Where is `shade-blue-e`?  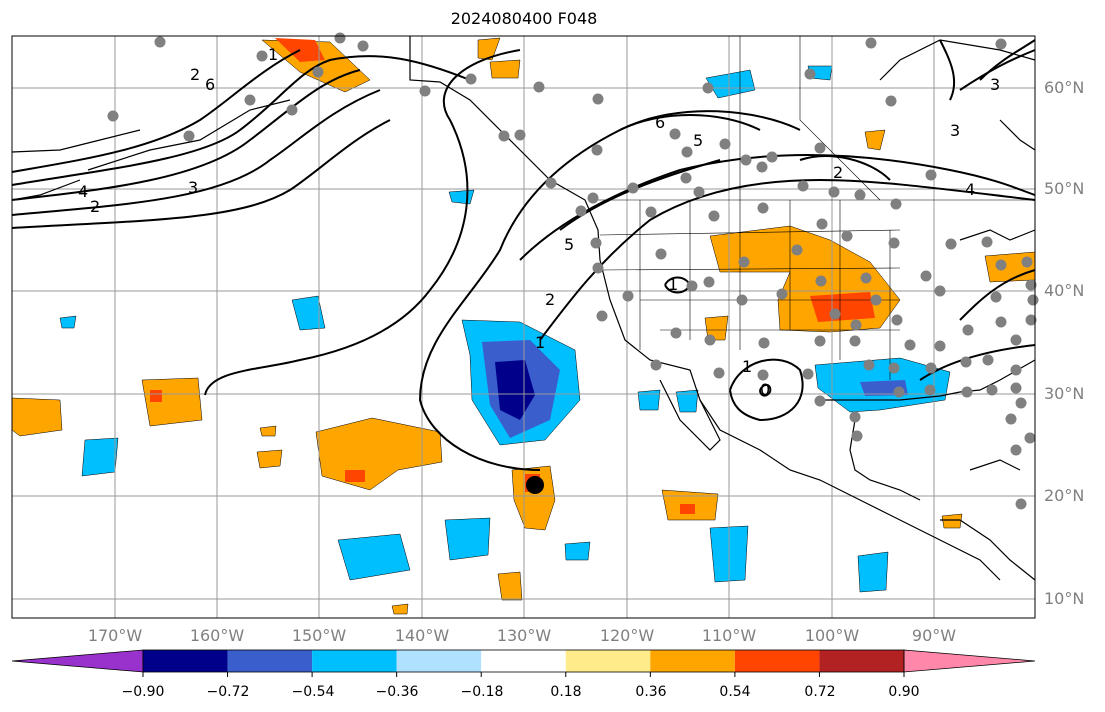
shade-blue-e is located at coordinates (467, 539).